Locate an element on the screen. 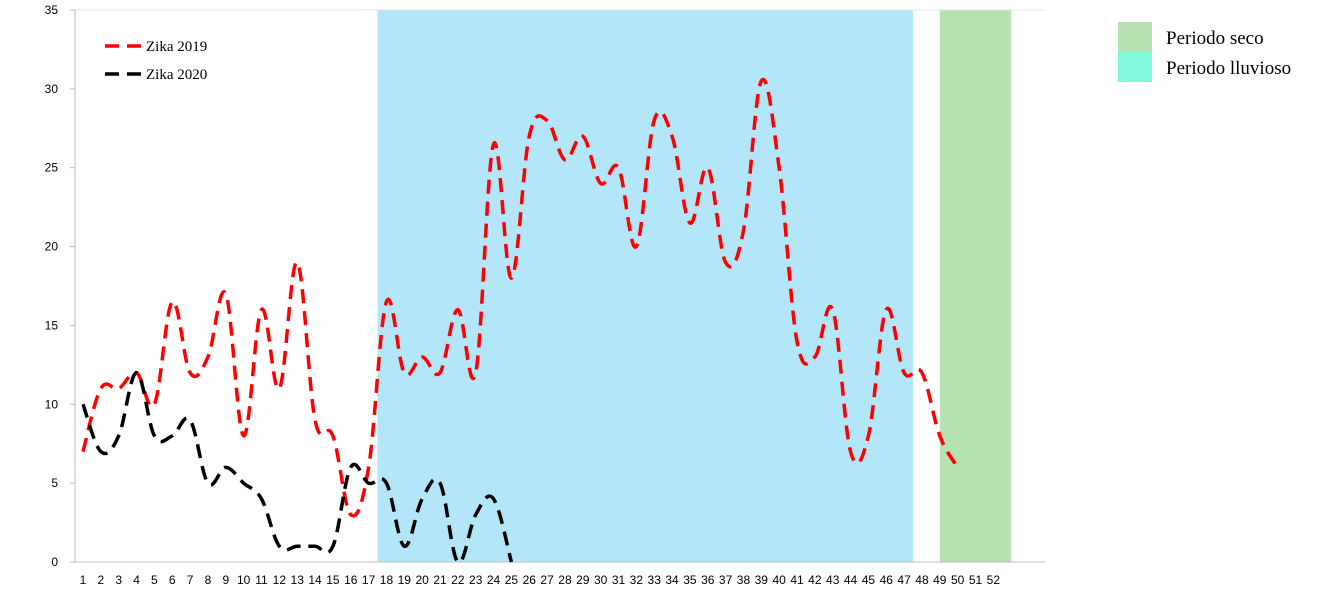  x-tick-label: 23 is located at coordinates (476, 580).